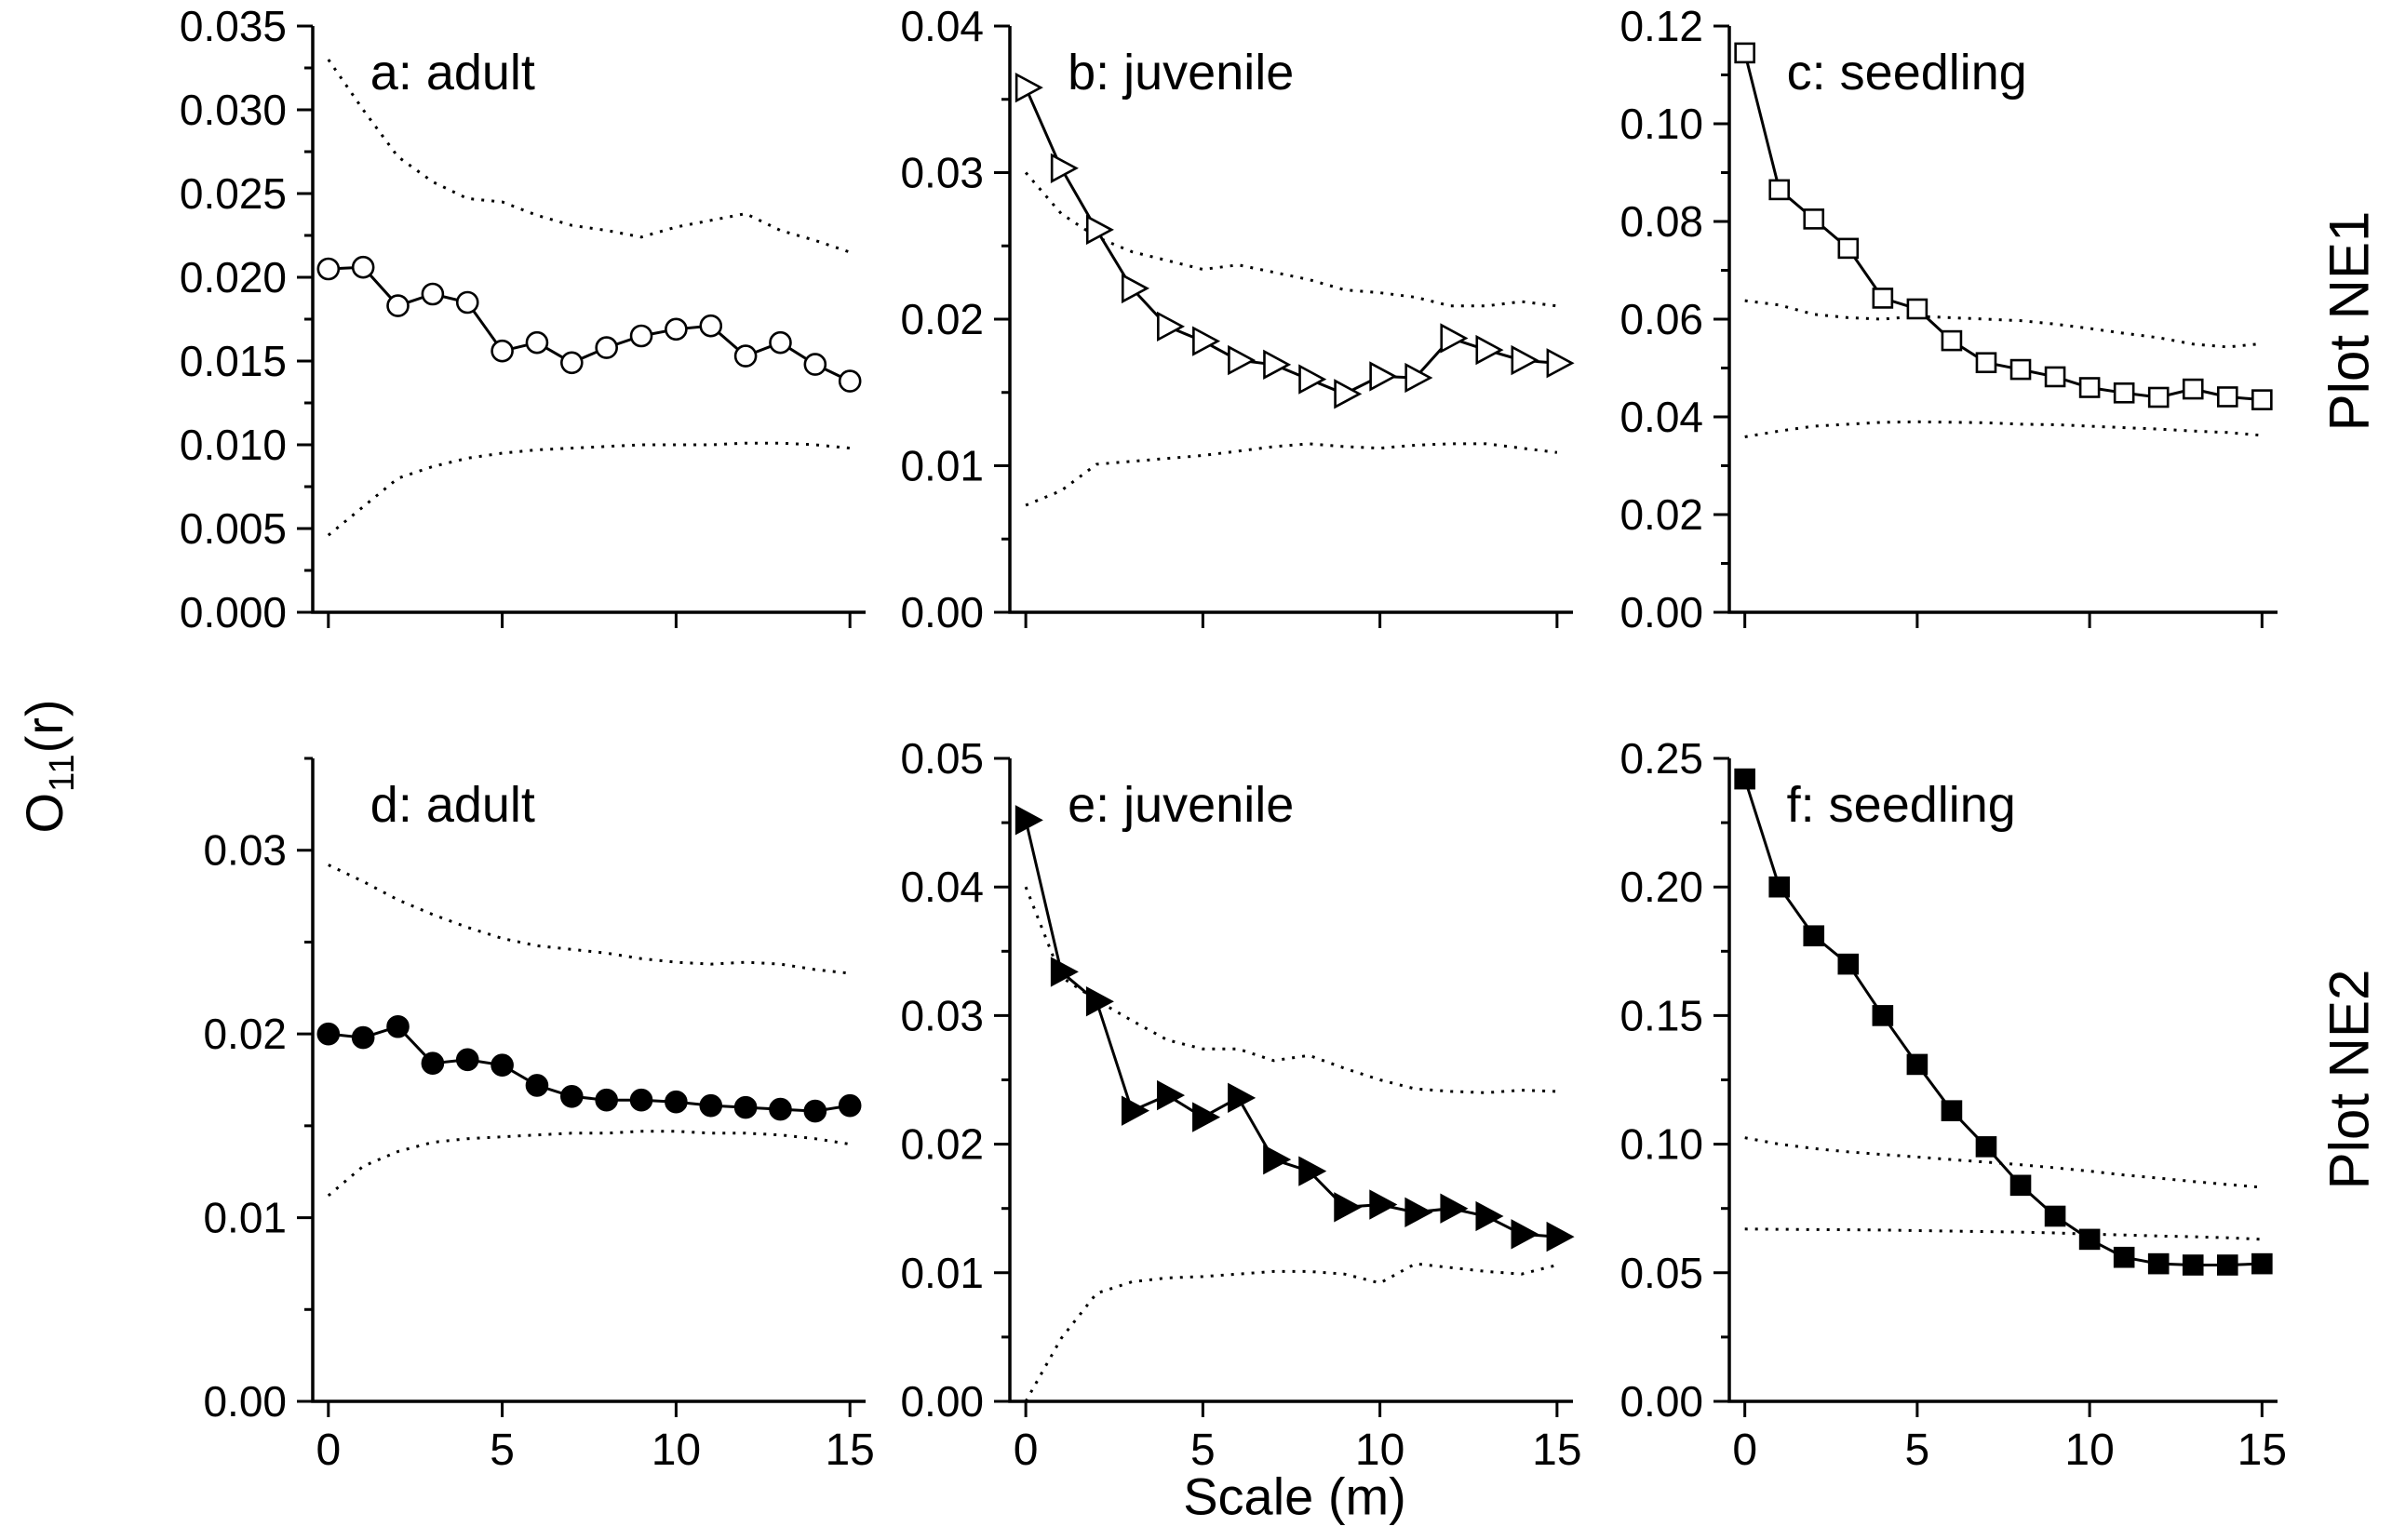 This screenshot has width=2392, height=1540. I want to click on y-tick-label: 0.20, so click(1661, 887).